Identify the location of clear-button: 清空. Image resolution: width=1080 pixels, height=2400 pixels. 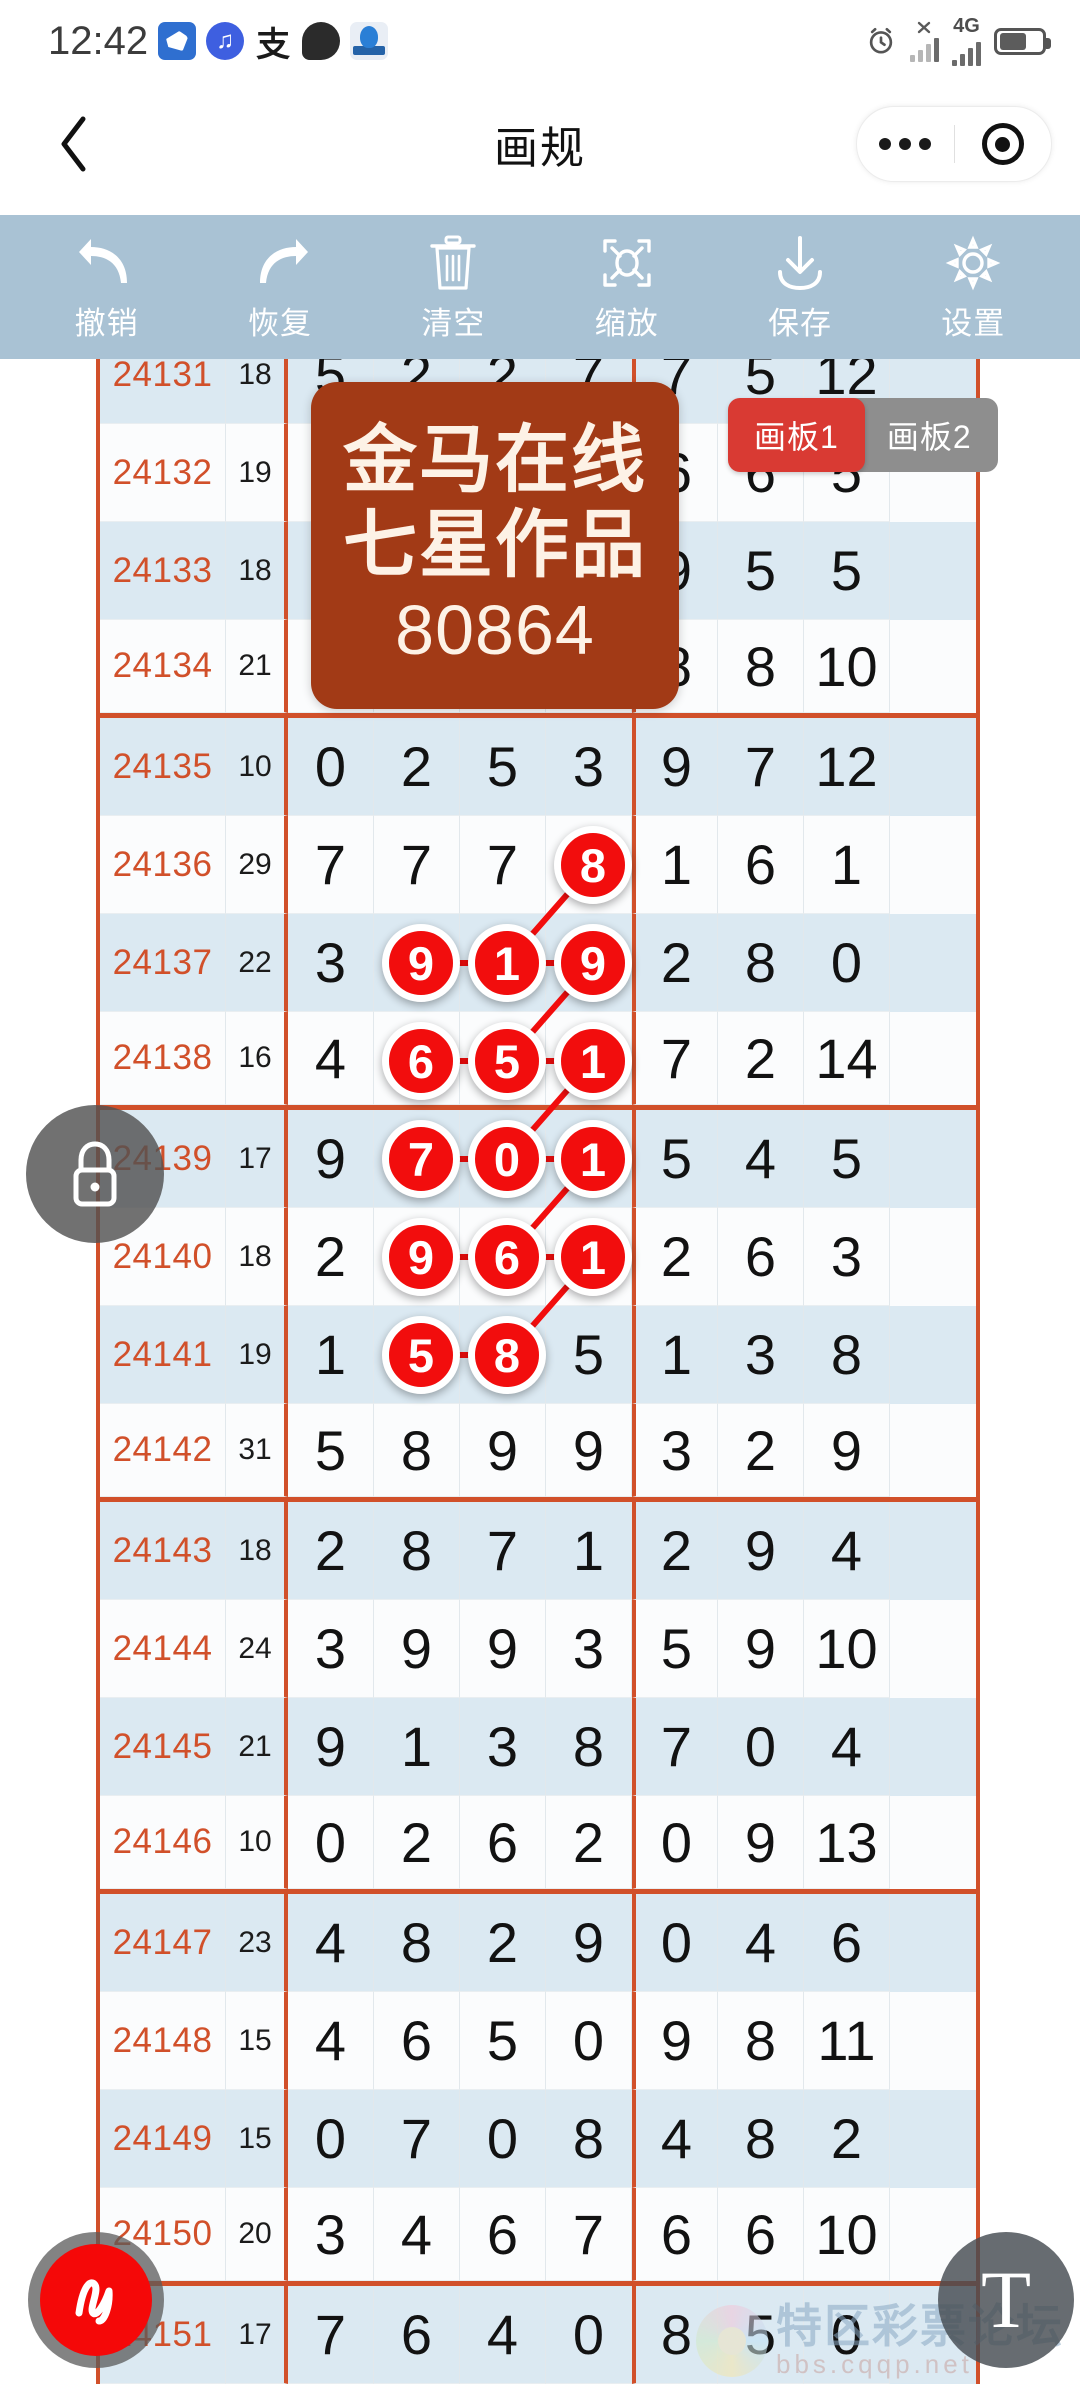
(453, 287).